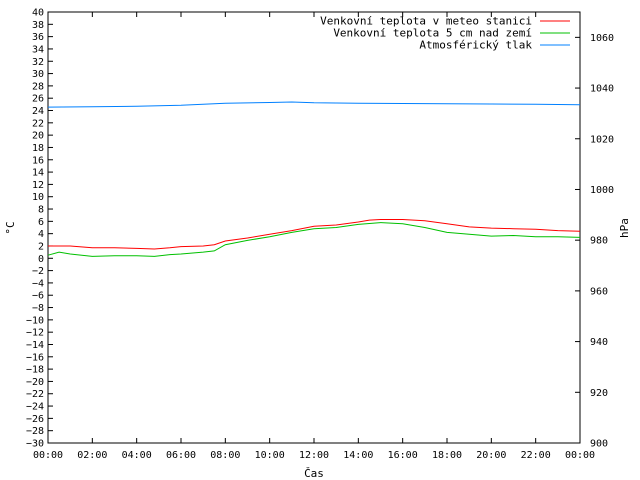 This screenshot has height=480, width=640. Describe the element at coordinates (35, 407) in the screenshot. I see `y-tick-label: −24` at that location.